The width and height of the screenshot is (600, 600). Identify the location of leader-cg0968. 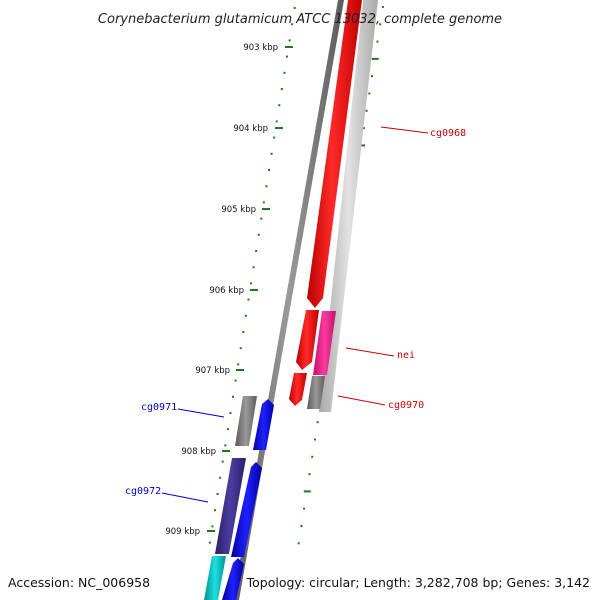
(404, 130).